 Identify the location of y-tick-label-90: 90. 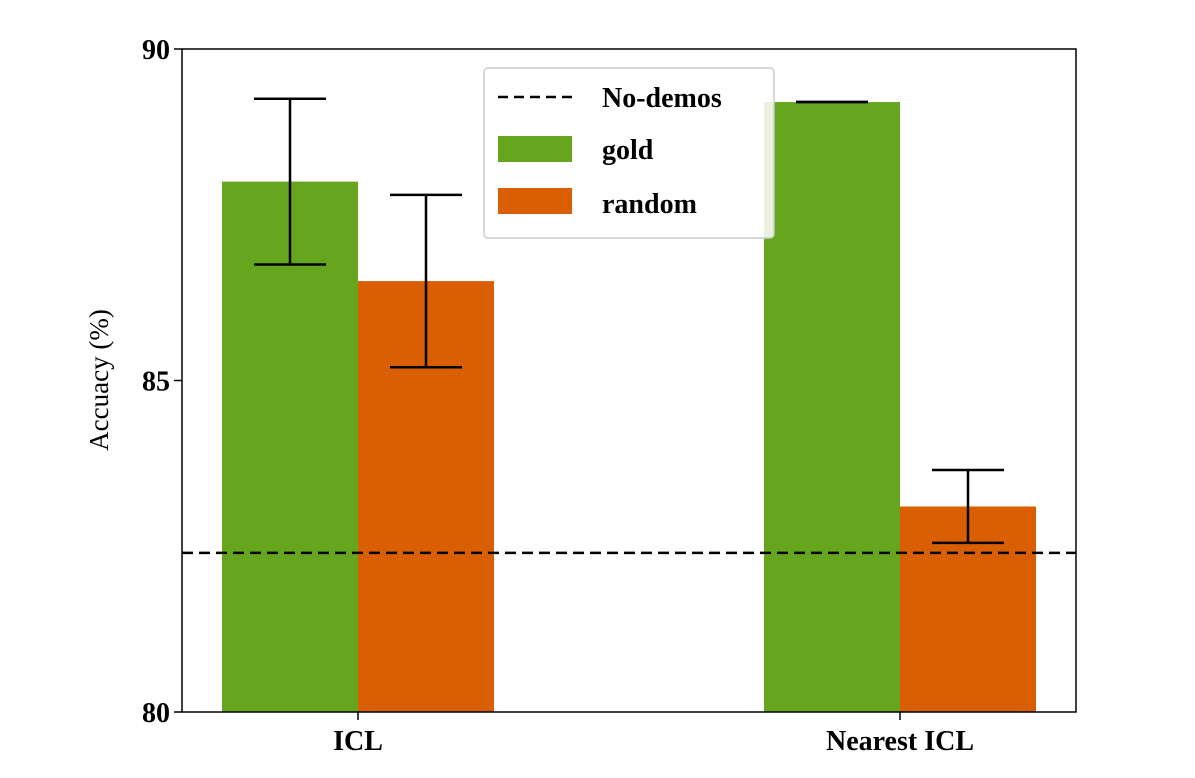
(156, 50).